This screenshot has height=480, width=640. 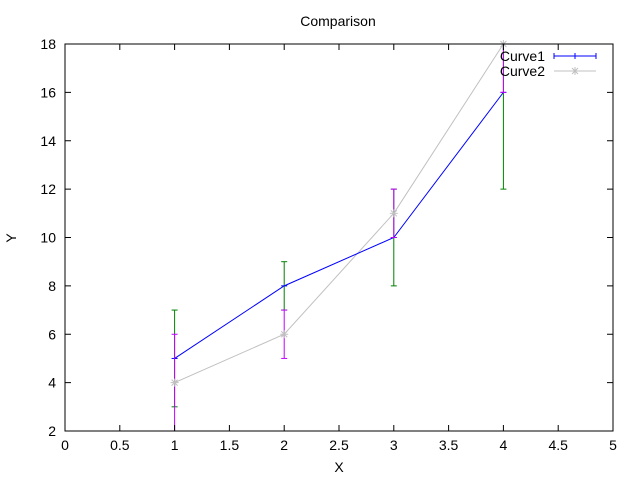 I want to click on y-tick-label: 18, so click(x=48, y=44).